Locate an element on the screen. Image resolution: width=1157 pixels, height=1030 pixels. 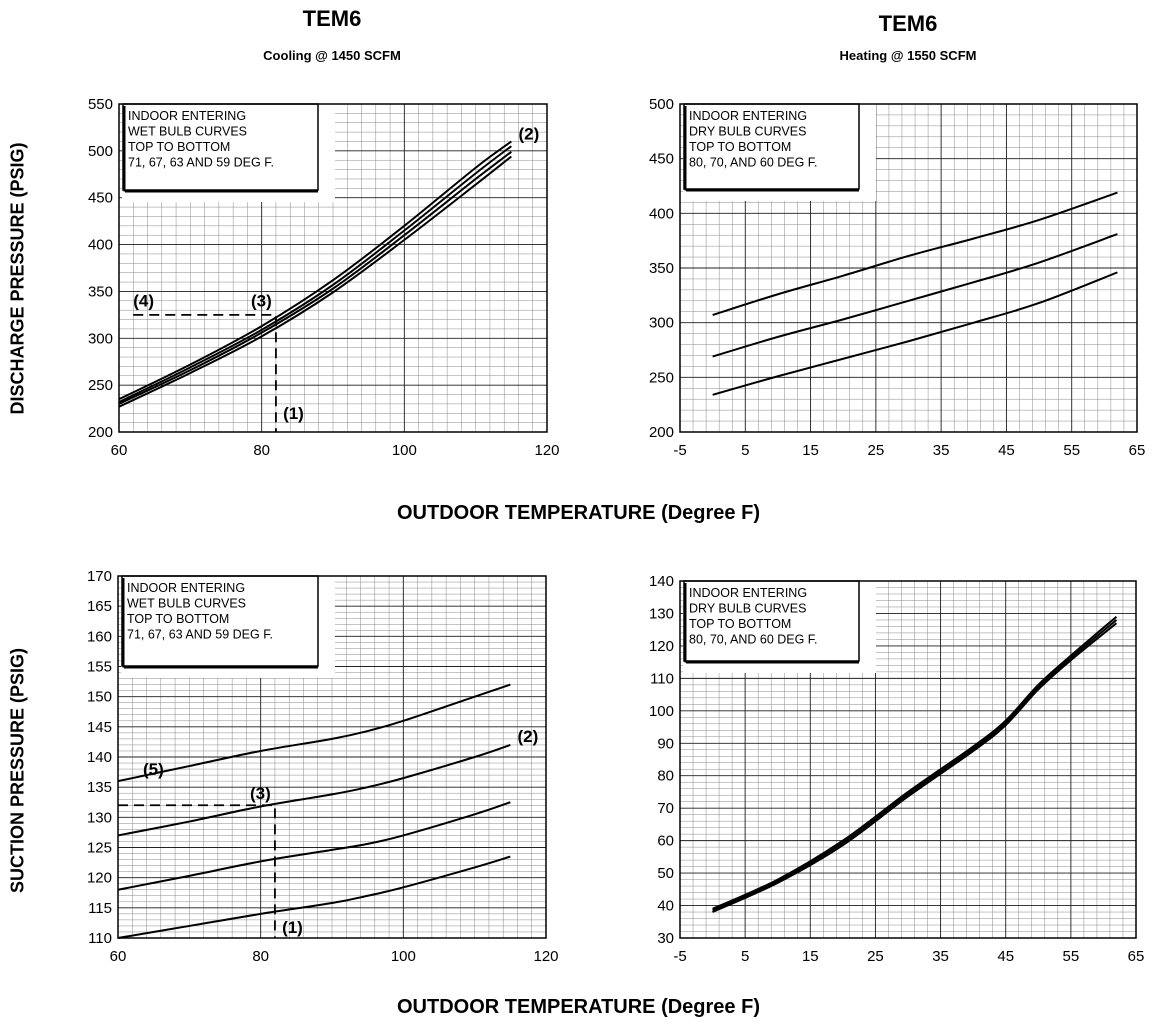
y-tick-label: 90 is located at coordinates (665, 743).